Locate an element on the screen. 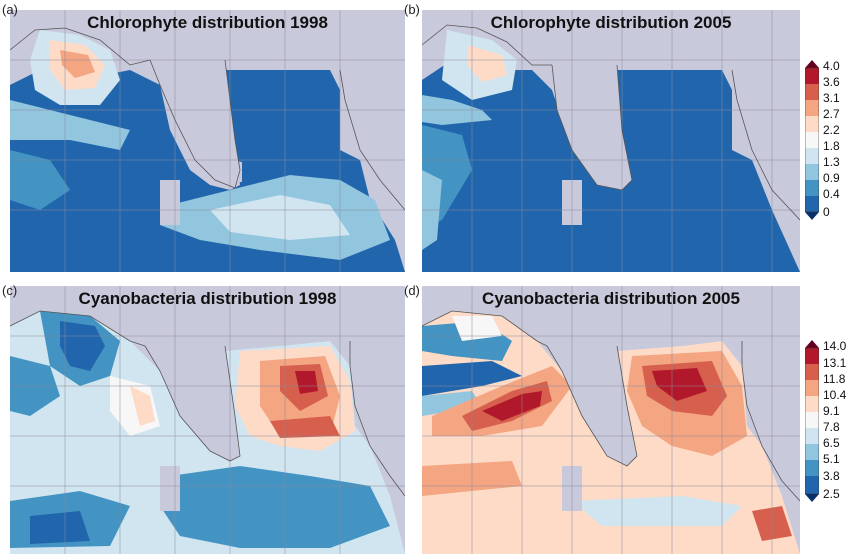 The width and height of the screenshot is (850, 557). colorbar-tick: 3.1 is located at coordinates (831, 98).